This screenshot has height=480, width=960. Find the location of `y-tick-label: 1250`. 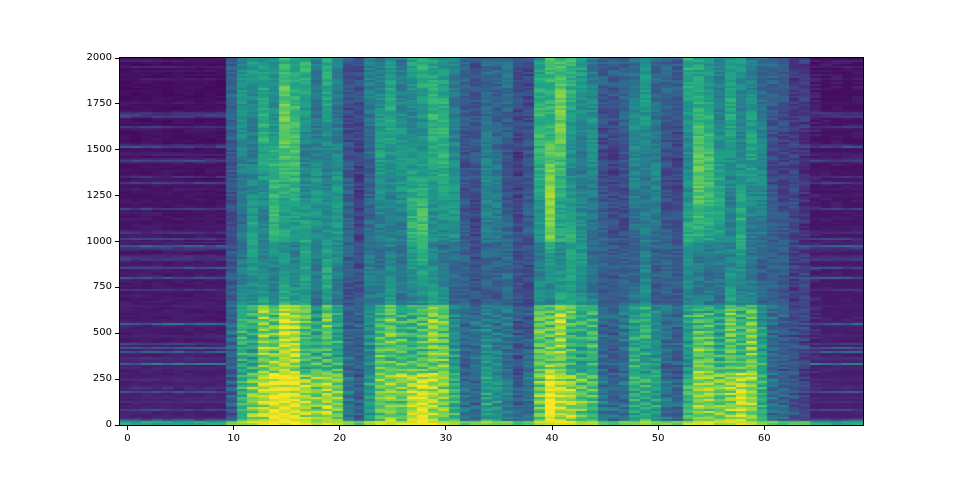

y-tick-label: 1250 is located at coordinates (99, 195).